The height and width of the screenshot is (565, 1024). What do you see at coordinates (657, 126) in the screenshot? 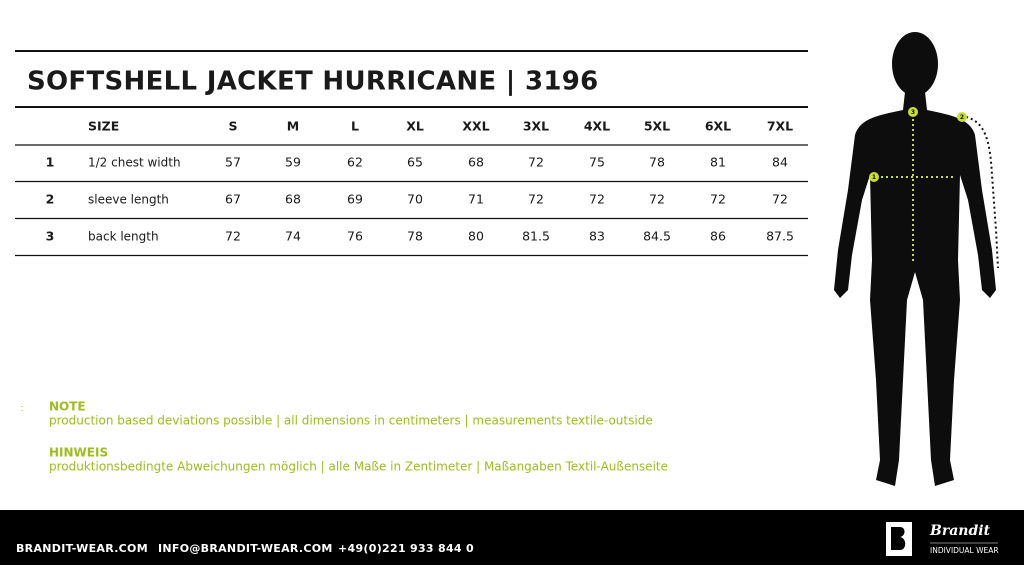
I see `column-header: 5XL` at bounding box center [657, 126].